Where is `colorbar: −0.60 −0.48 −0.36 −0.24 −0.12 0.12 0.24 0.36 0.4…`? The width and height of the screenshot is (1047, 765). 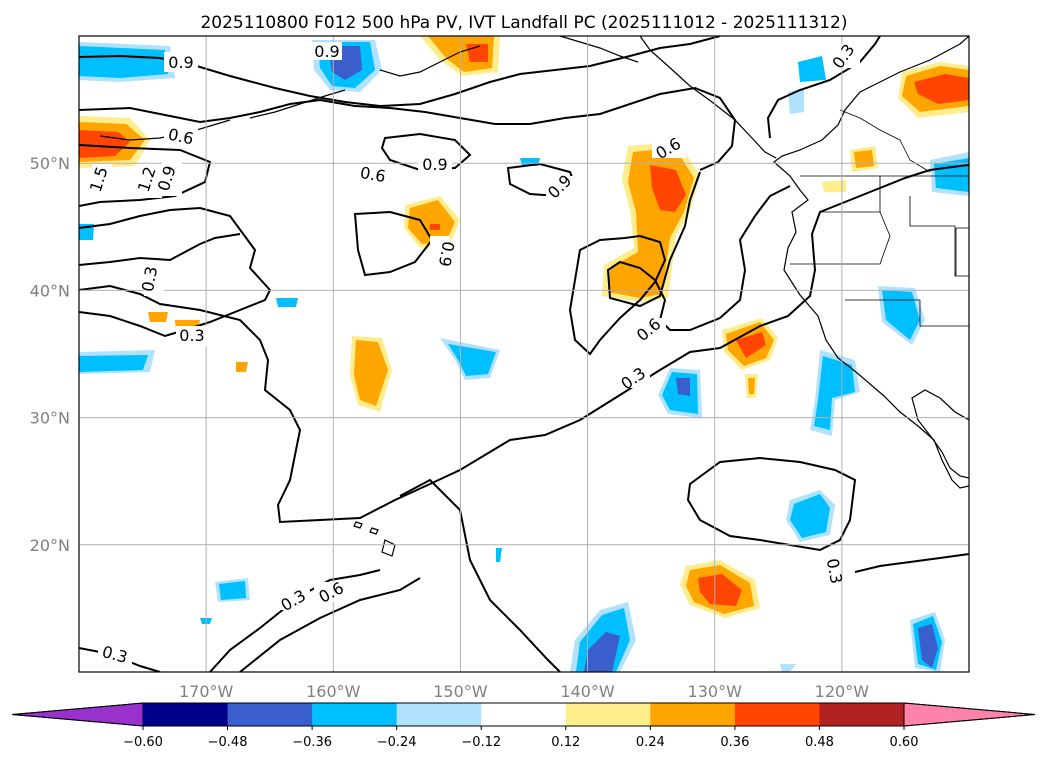 colorbar: −0.60 −0.48 −0.36 −0.24 −0.12 0.12 0.24 0.36 0.4… is located at coordinates (523, 726).